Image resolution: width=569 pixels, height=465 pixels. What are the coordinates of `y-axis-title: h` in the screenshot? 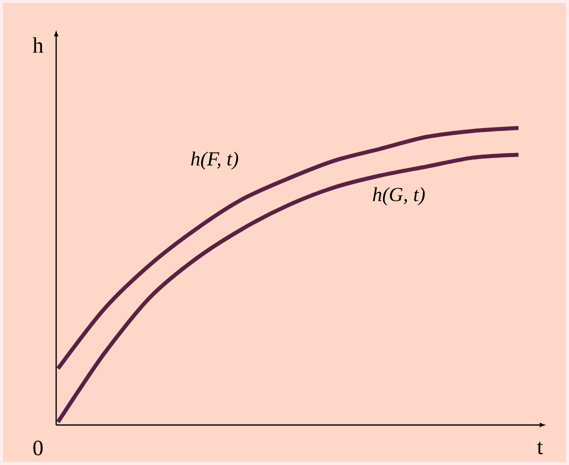 It's located at (38, 45).